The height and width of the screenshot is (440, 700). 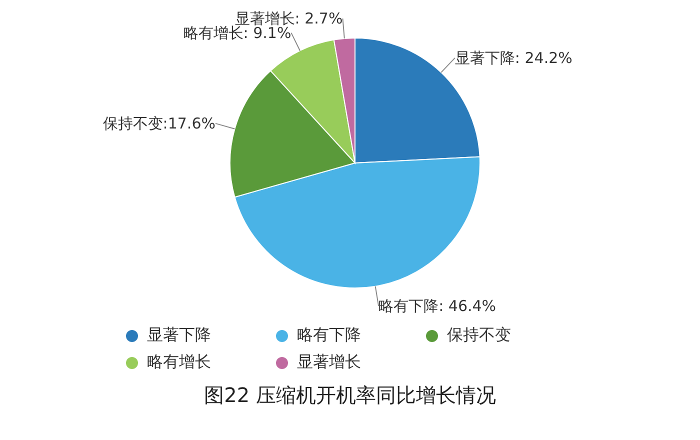 What do you see at coordinates (513, 57) in the screenshot?
I see `data-label: 显著下降: 24.2%` at bounding box center [513, 57].